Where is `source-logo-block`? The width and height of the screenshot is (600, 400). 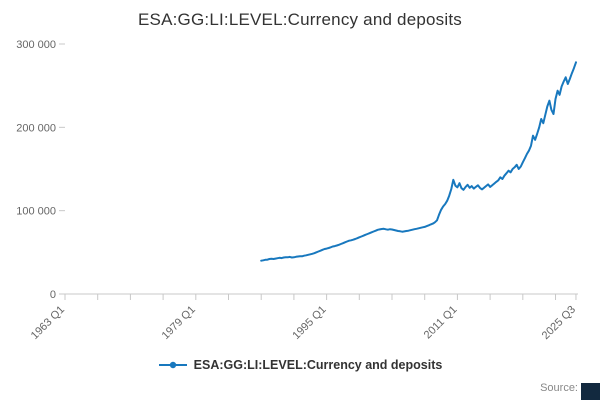
source-logo-block is located at coordinates (590, 391).